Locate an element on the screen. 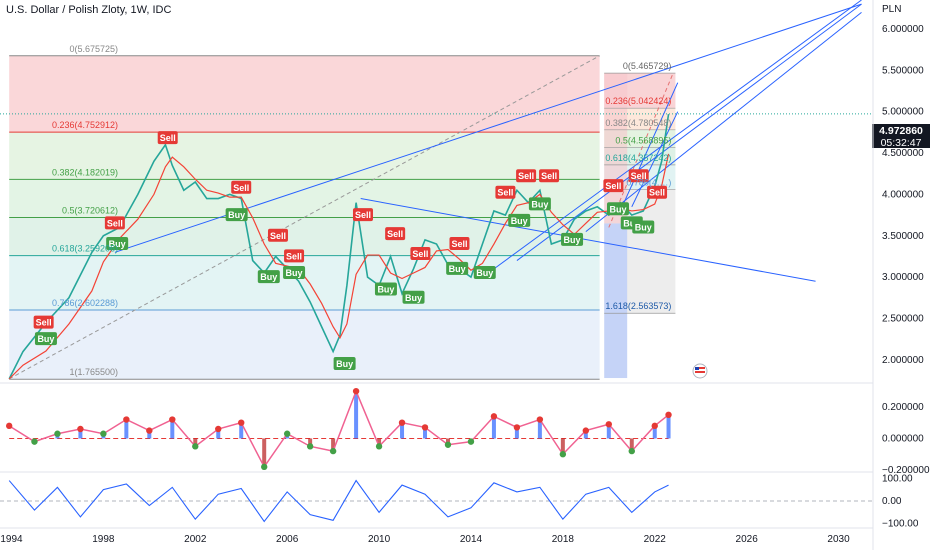 The height and width of the screenshot is (550, 932). fib-label: 0.5(3.720612) is located at coordinates (90, 211).